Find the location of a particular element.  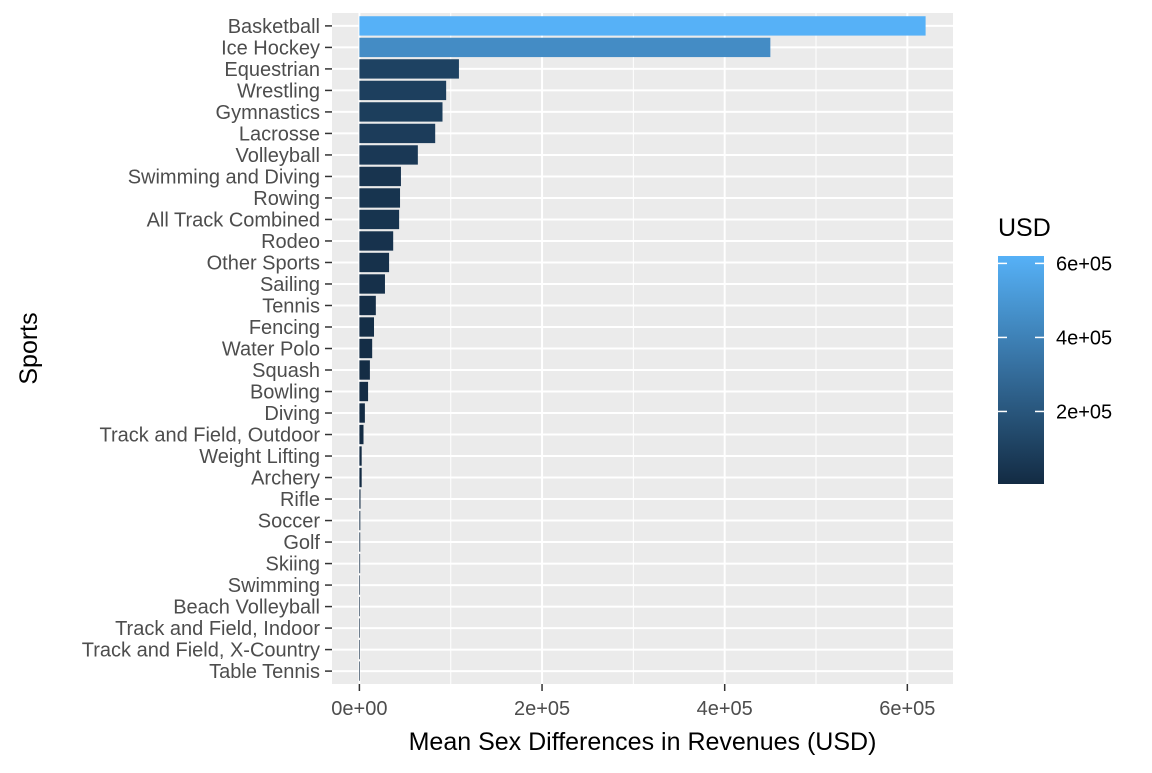

y-tick-label: Ice Hockey is located at coordinates (270, 48).